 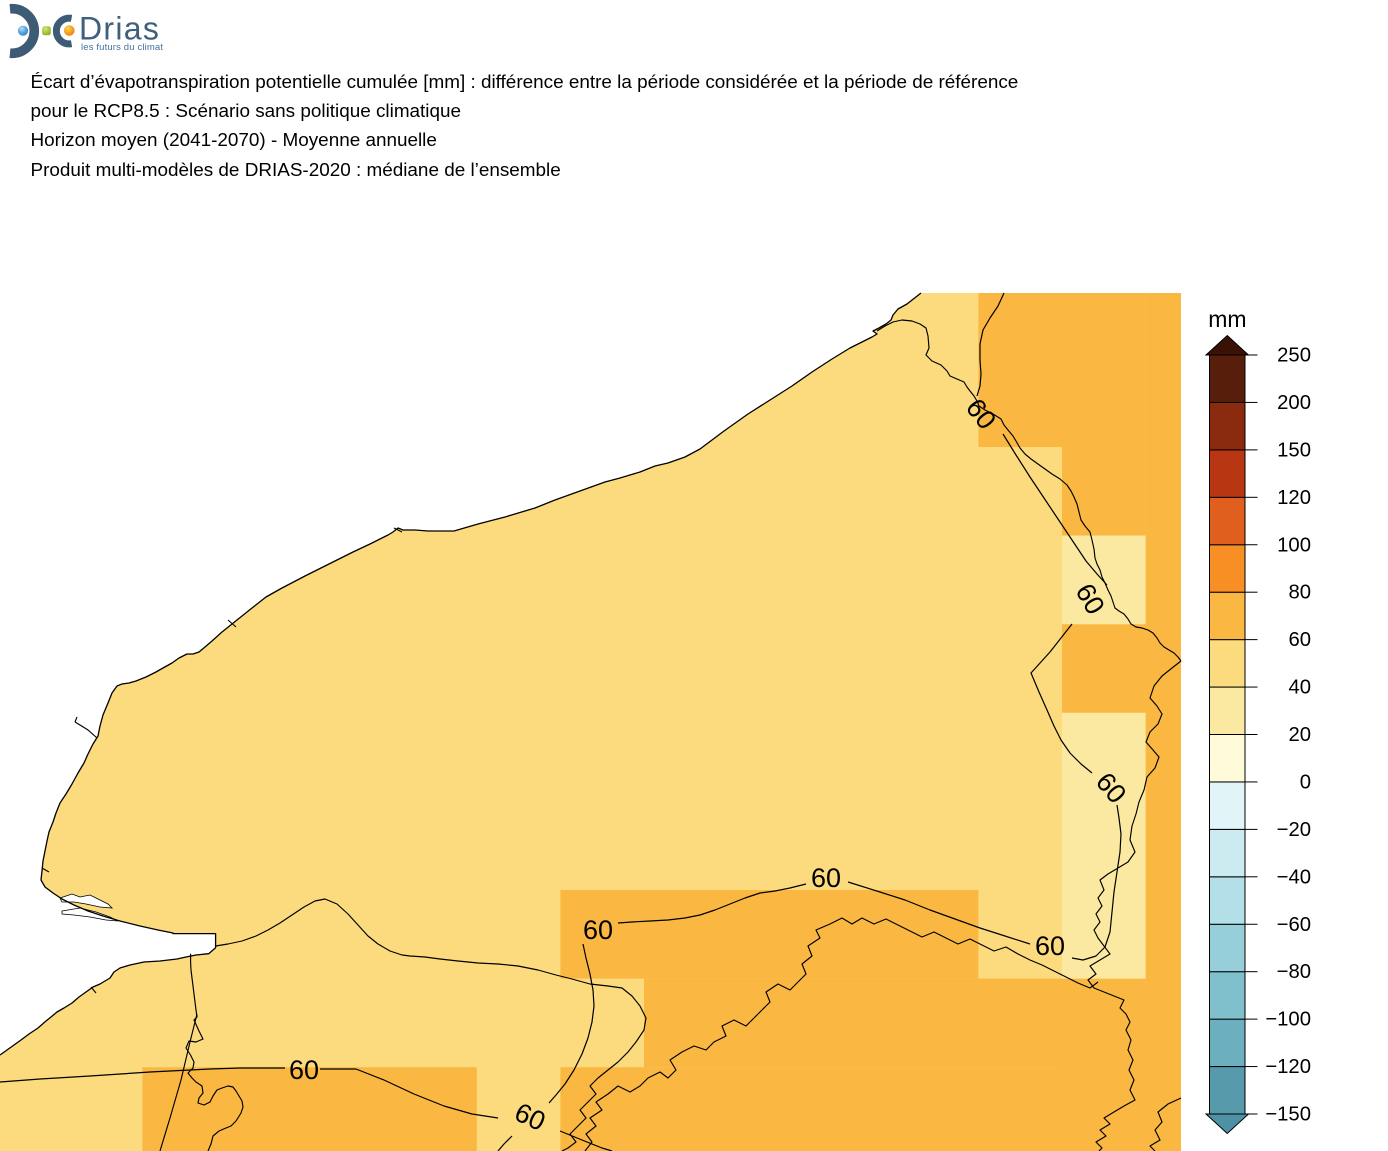 I want to click on svg-text: −120, so click(x=1288, y=1067).